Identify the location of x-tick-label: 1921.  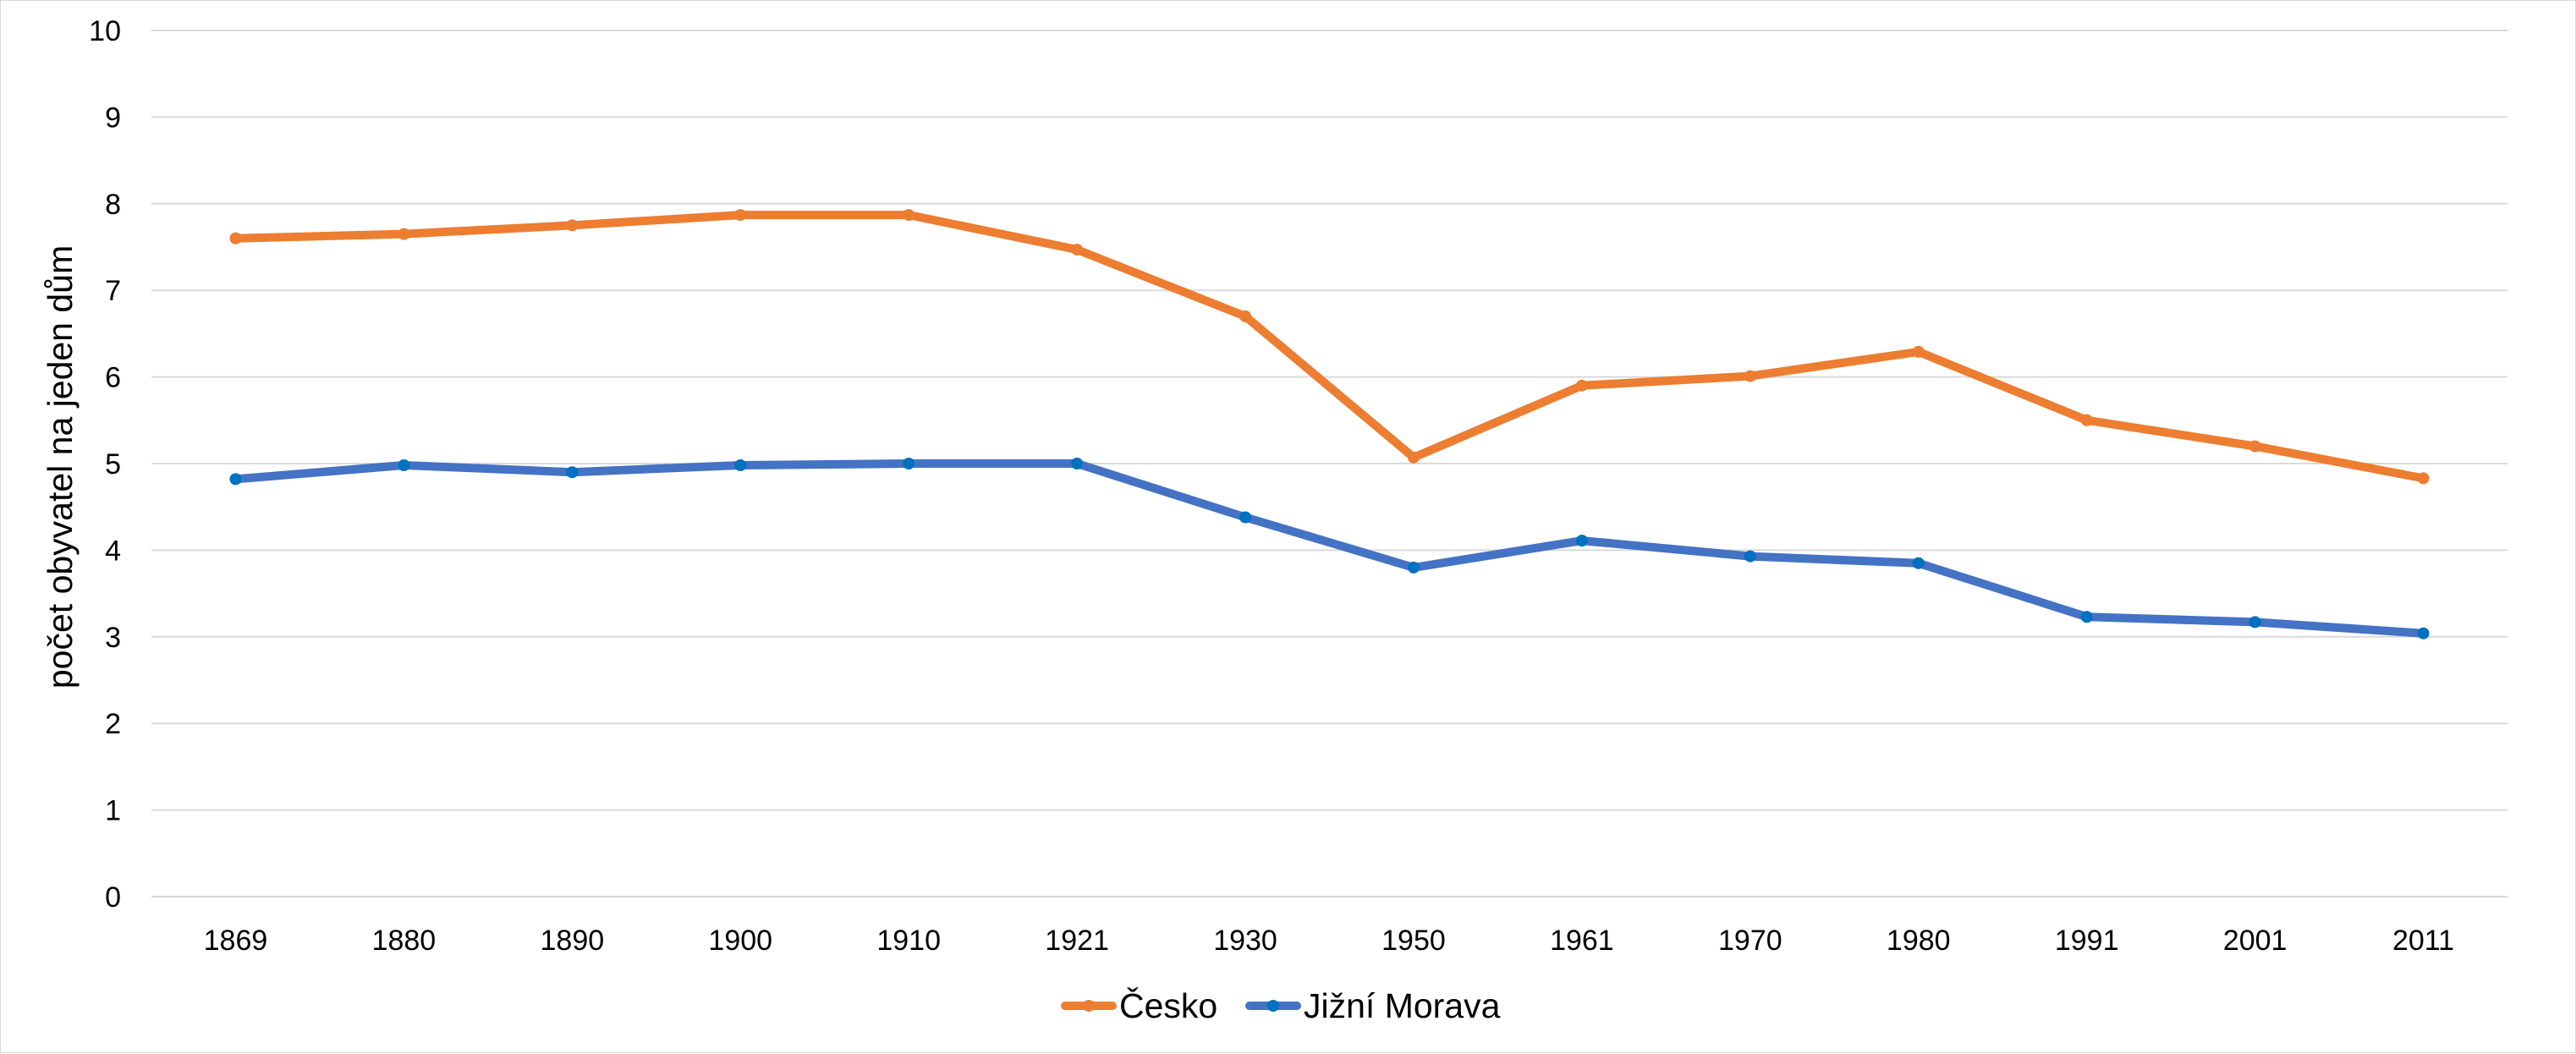
(1077, 941).